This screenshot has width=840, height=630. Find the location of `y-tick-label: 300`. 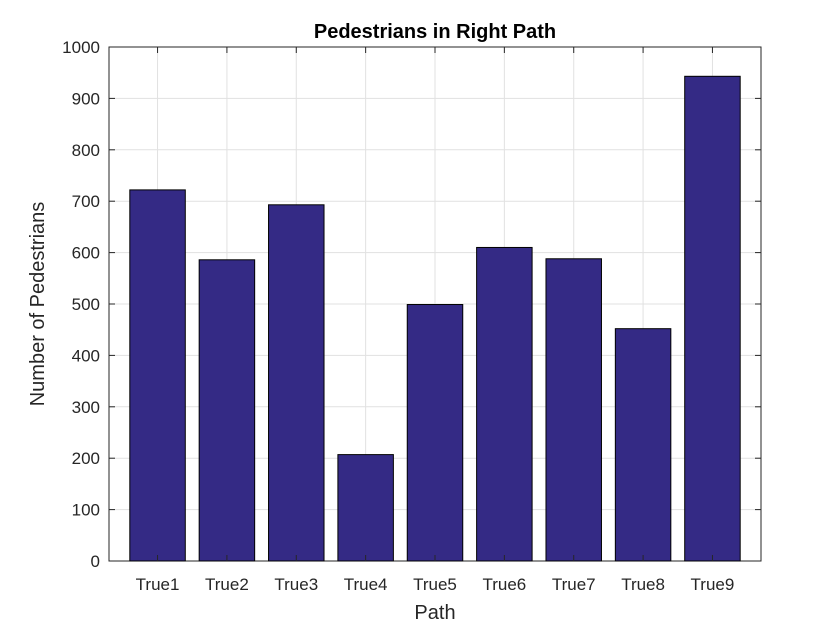

y-tick-label: 300 is located at coordinates (86, 407).